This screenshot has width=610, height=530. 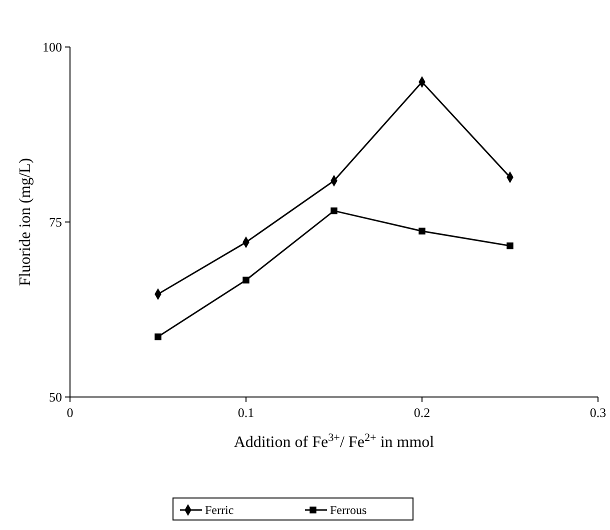 What do you see at coordinates (246, 412) in the screenshot?
I see `x-tick-label: 0.1` at bounding box center [246, 412].